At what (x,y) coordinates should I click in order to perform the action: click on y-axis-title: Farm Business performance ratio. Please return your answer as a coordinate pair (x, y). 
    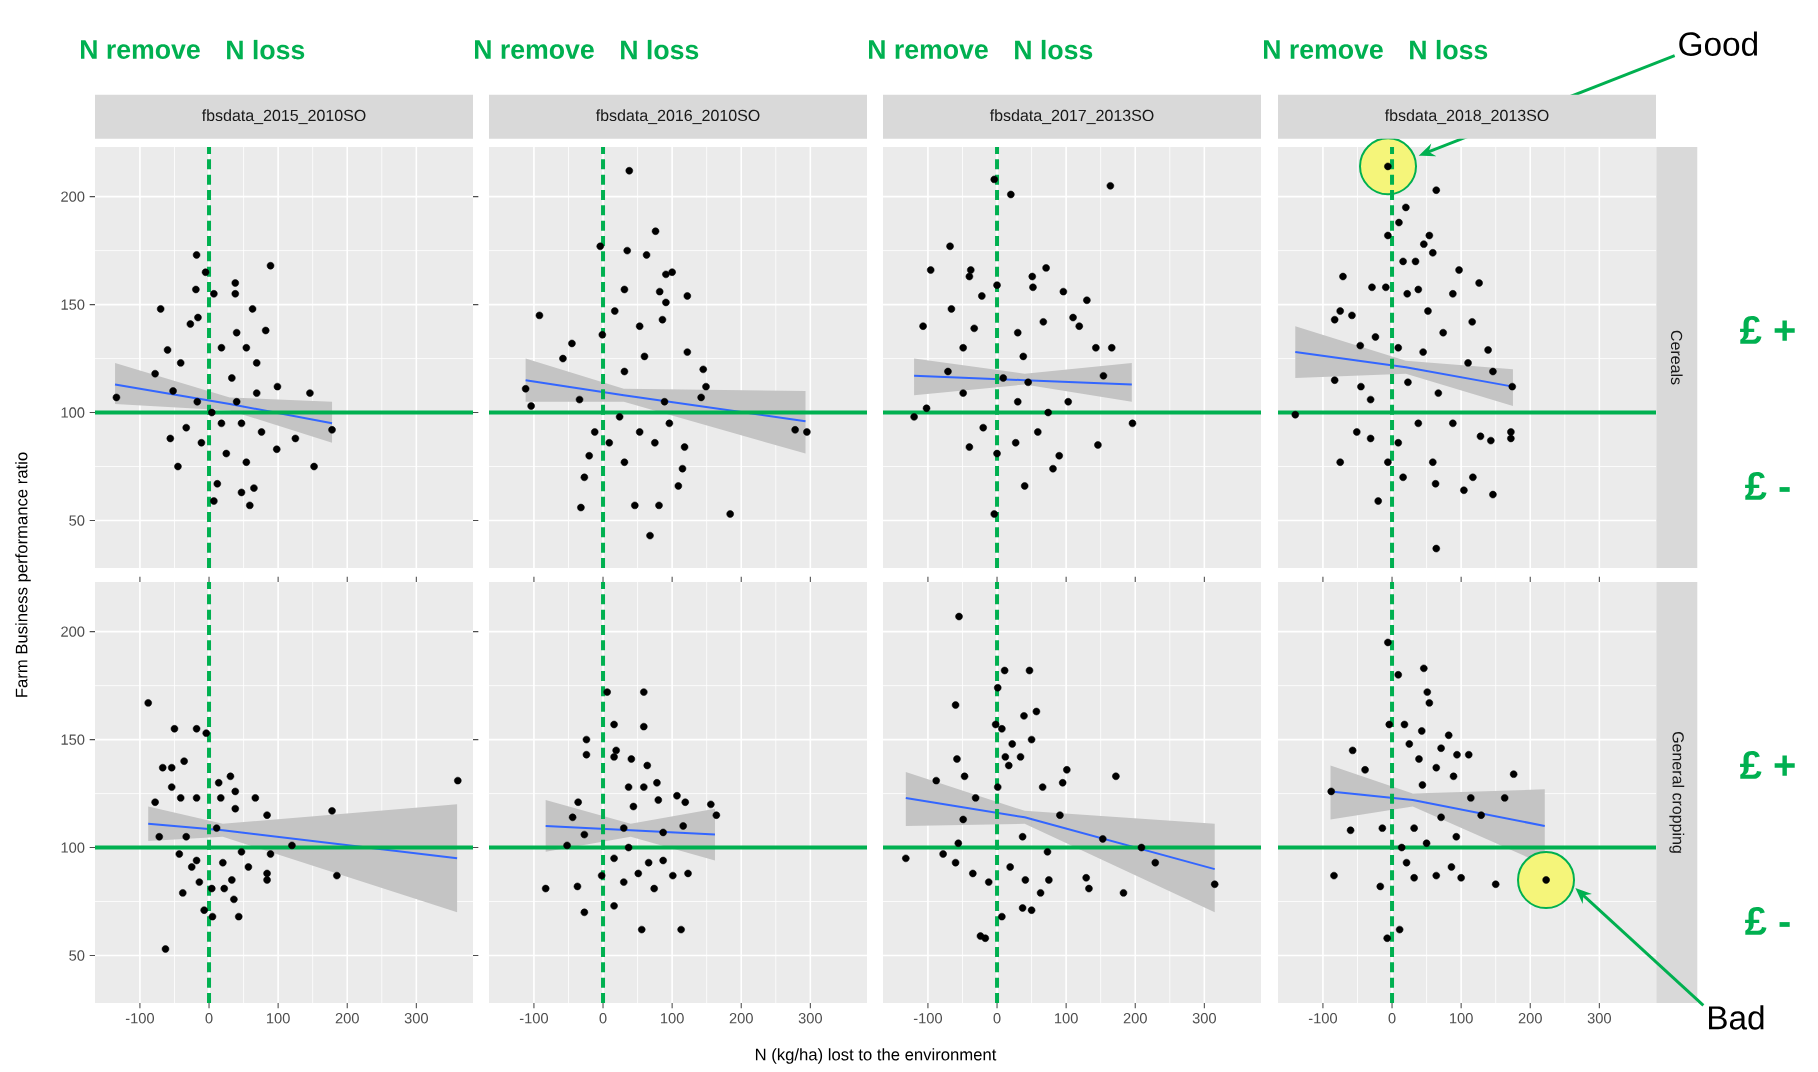
    Looking at the image, I should click on (23, 574).